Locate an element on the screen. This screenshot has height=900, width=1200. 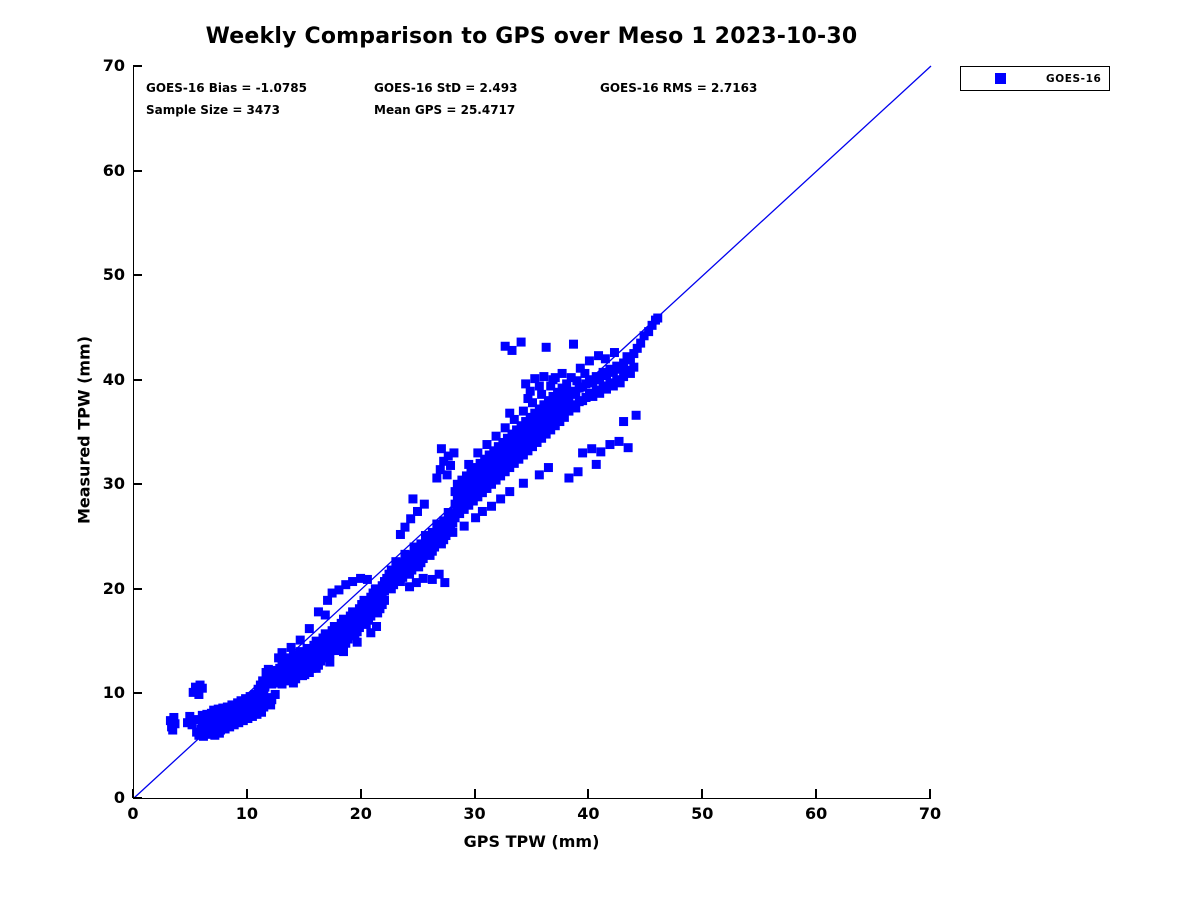
legend-label: GOES-16 is located at coordinates (1074, 78).